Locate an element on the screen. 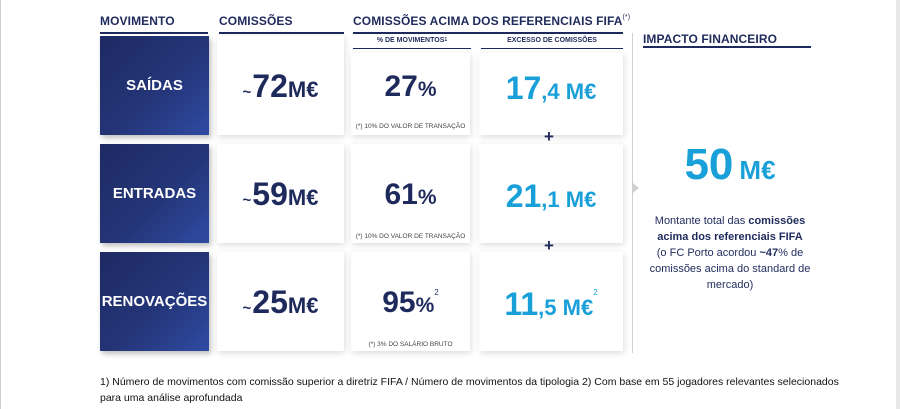 The height and width of the screenshot is (409, 900). impact-text-2: comissões acima dos referenciais FIFA is located at coordinates (731, 229).